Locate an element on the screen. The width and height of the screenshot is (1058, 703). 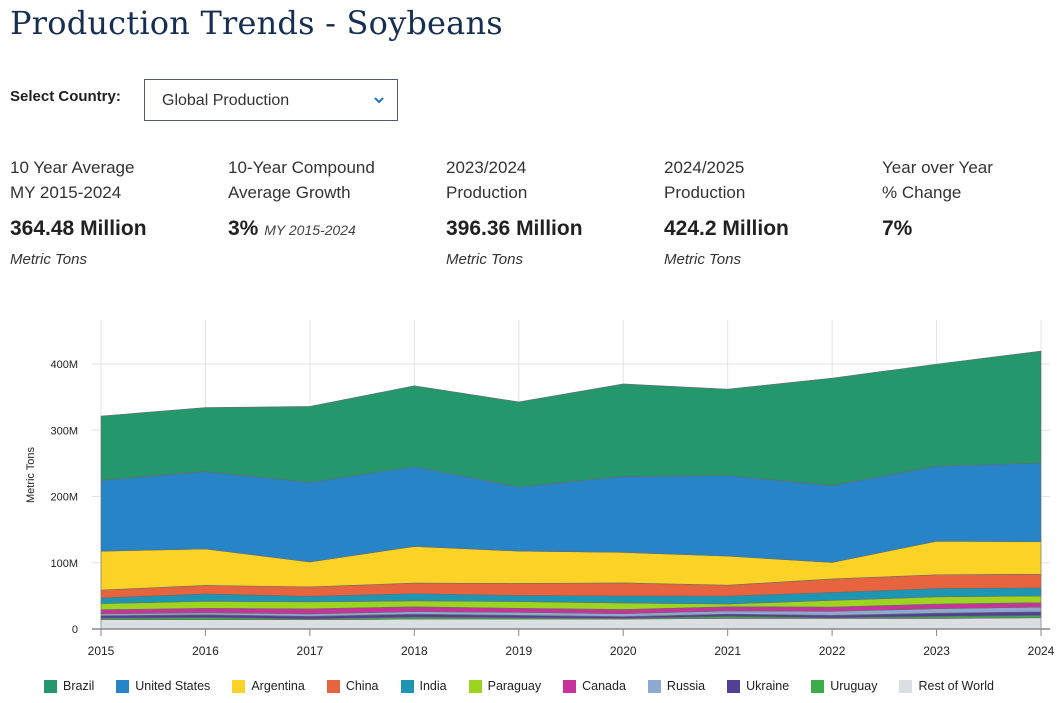
legend-item-canada: Canada is located at coordinates (594, 686).